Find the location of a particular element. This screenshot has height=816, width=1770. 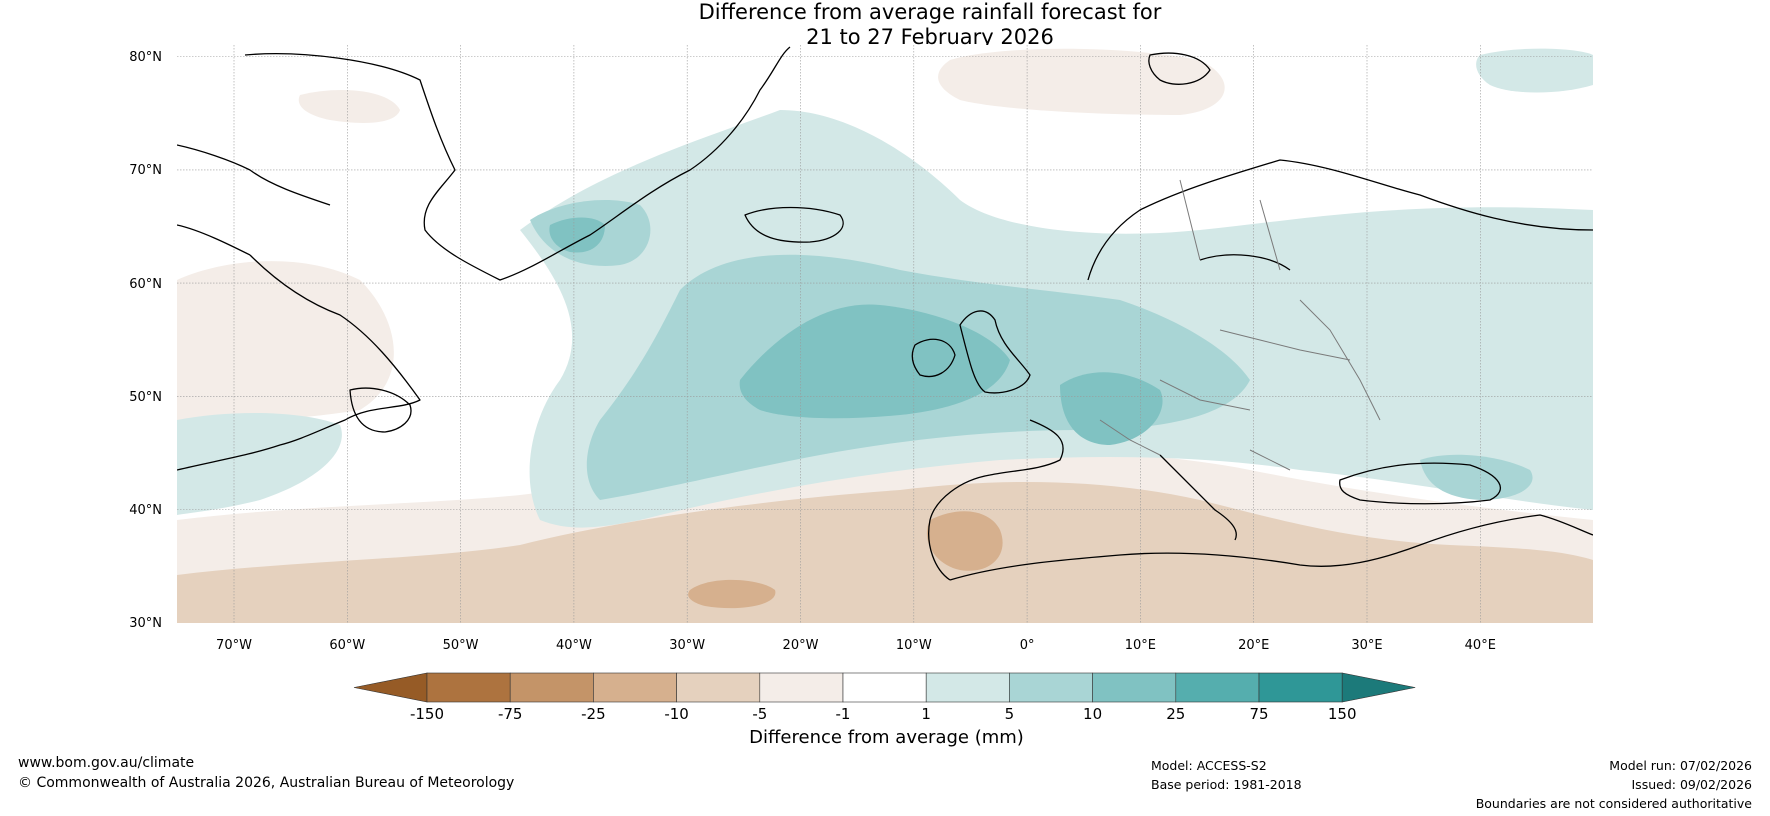

dry-zone-canada is located at coordinates (285, 345).